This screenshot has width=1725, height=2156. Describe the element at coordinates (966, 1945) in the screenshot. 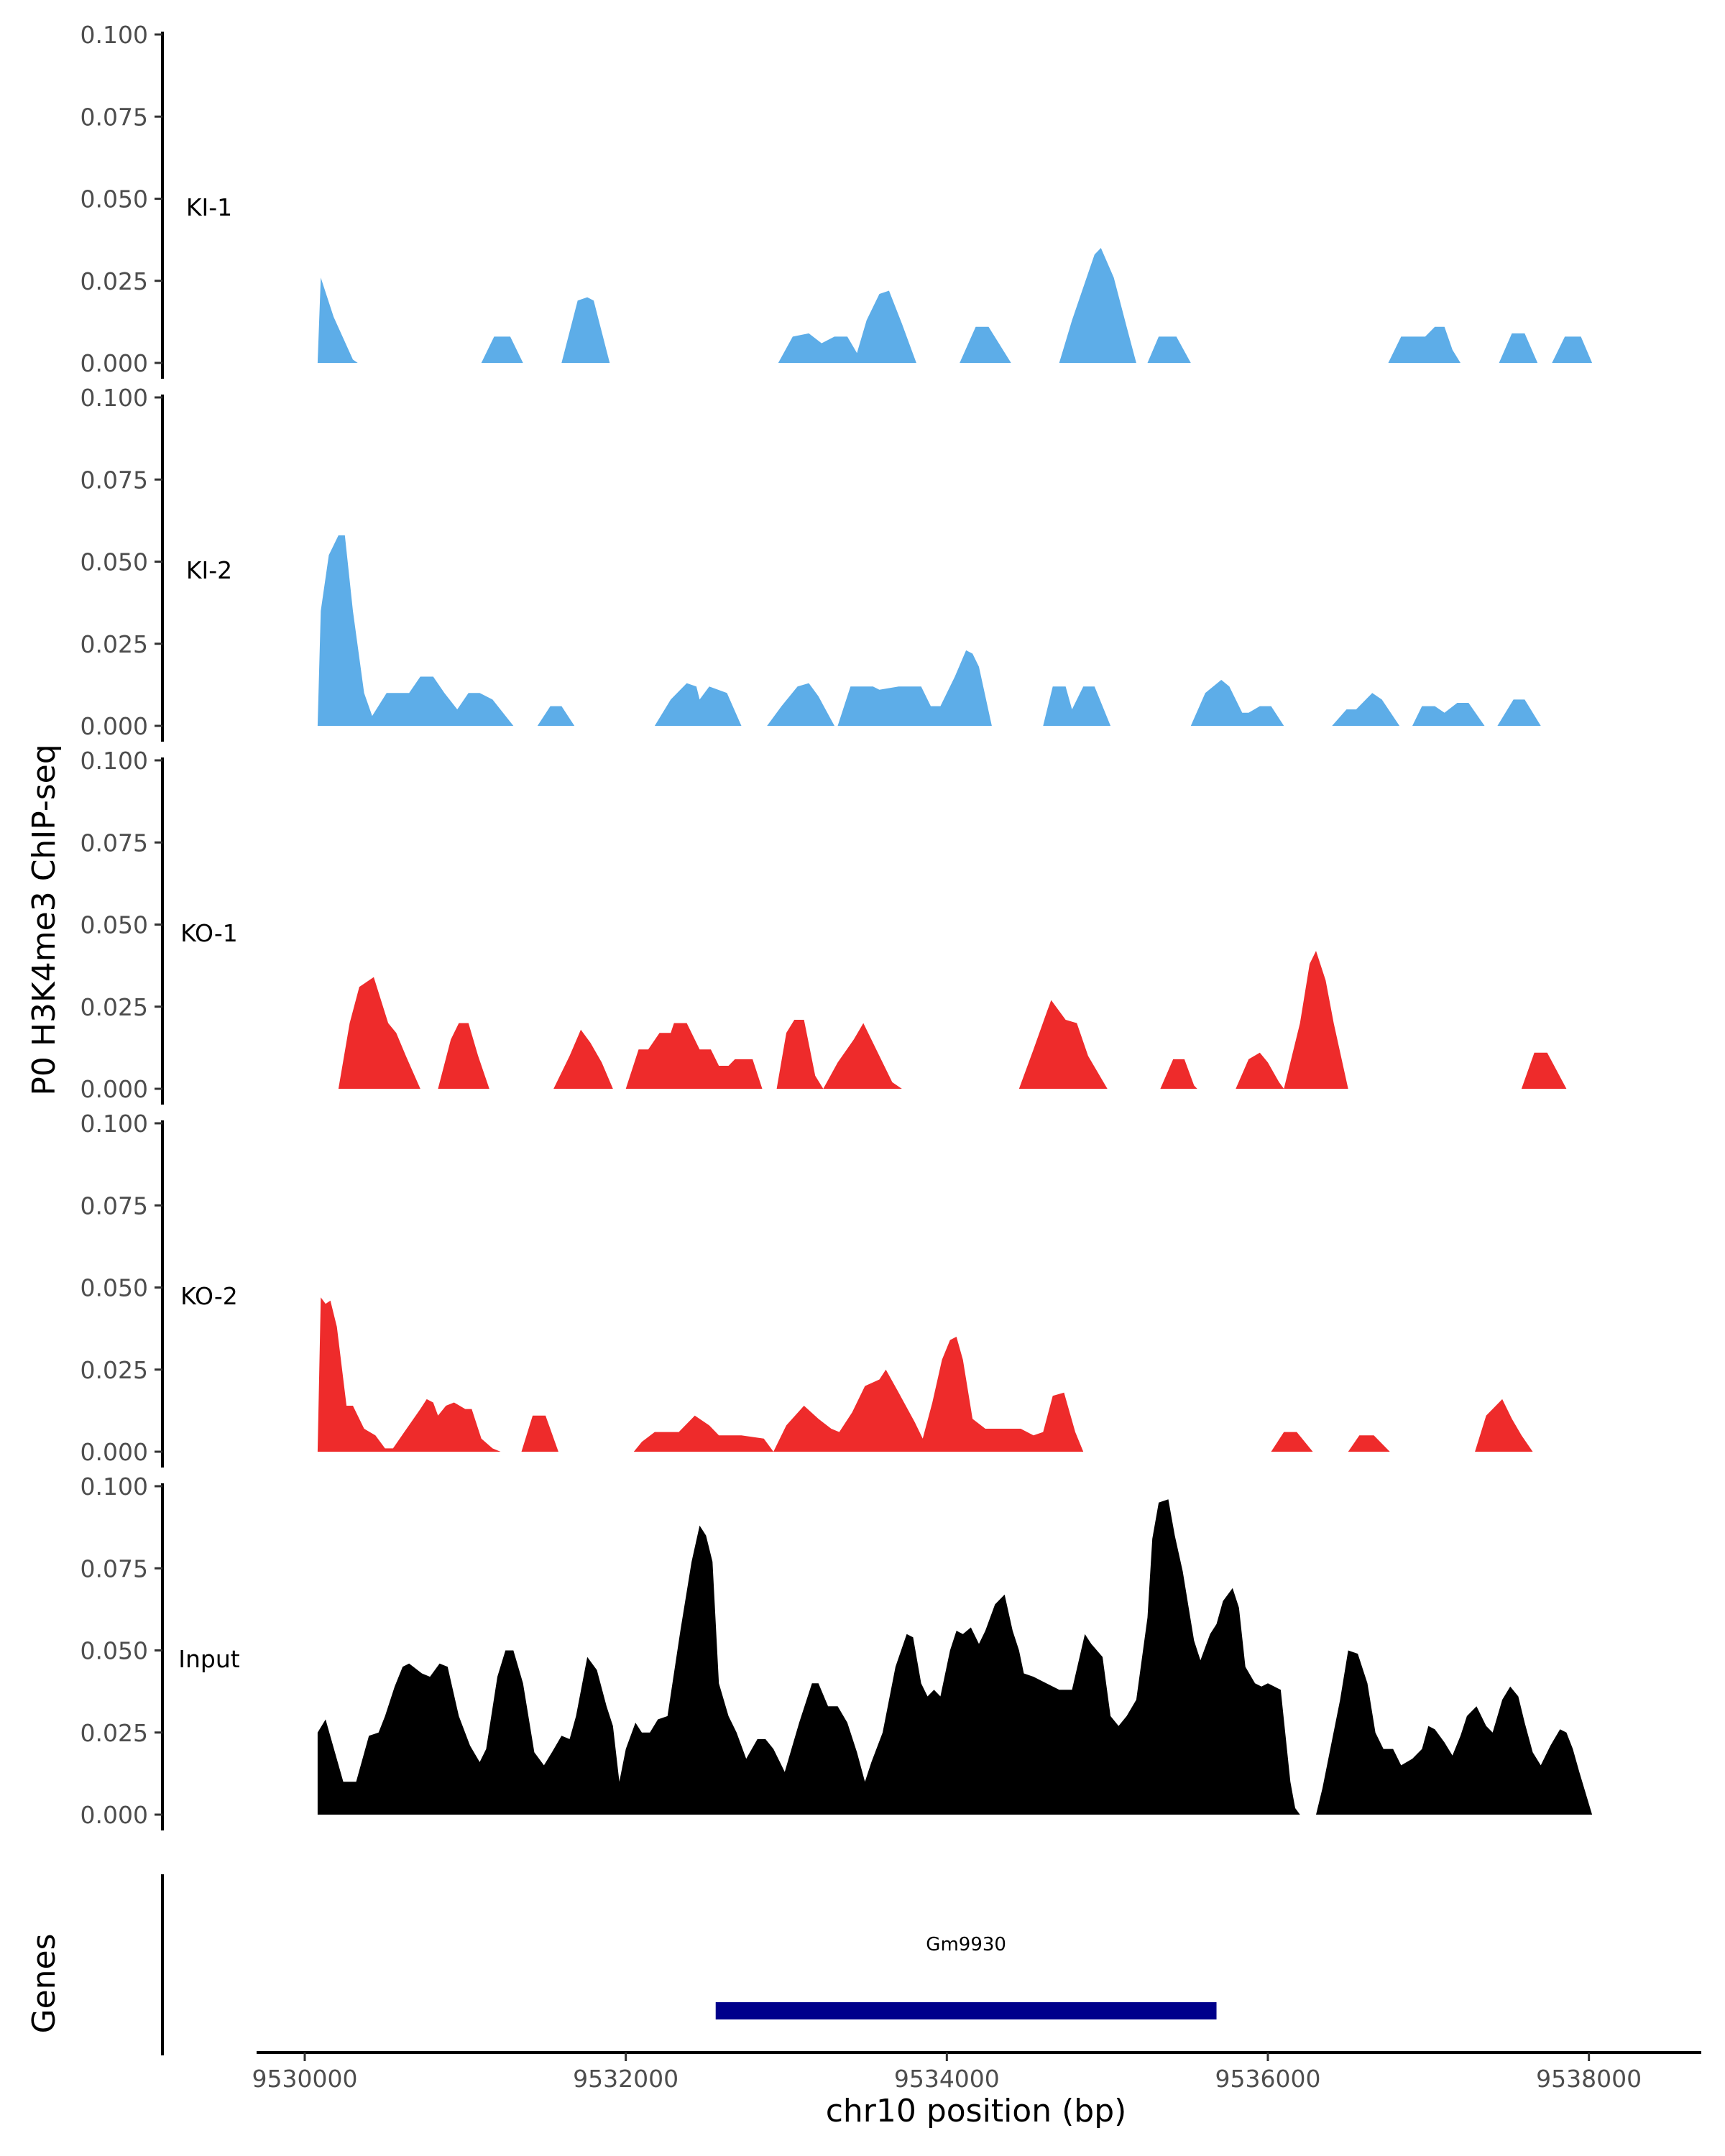

I see `gene-label: Gm9930` at that location.